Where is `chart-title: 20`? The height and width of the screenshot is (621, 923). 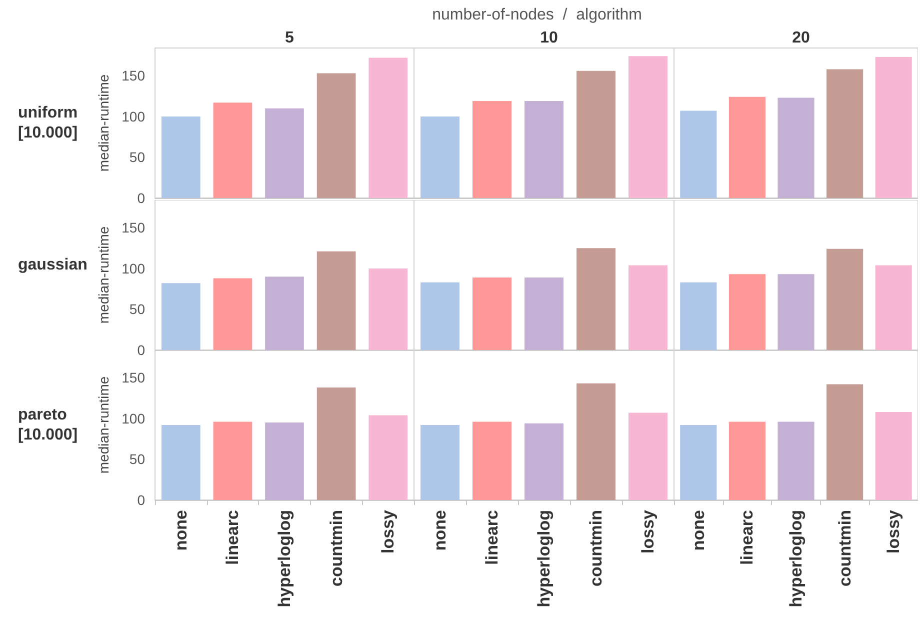 chart-title: 20 is located at coordinates (801, 38).